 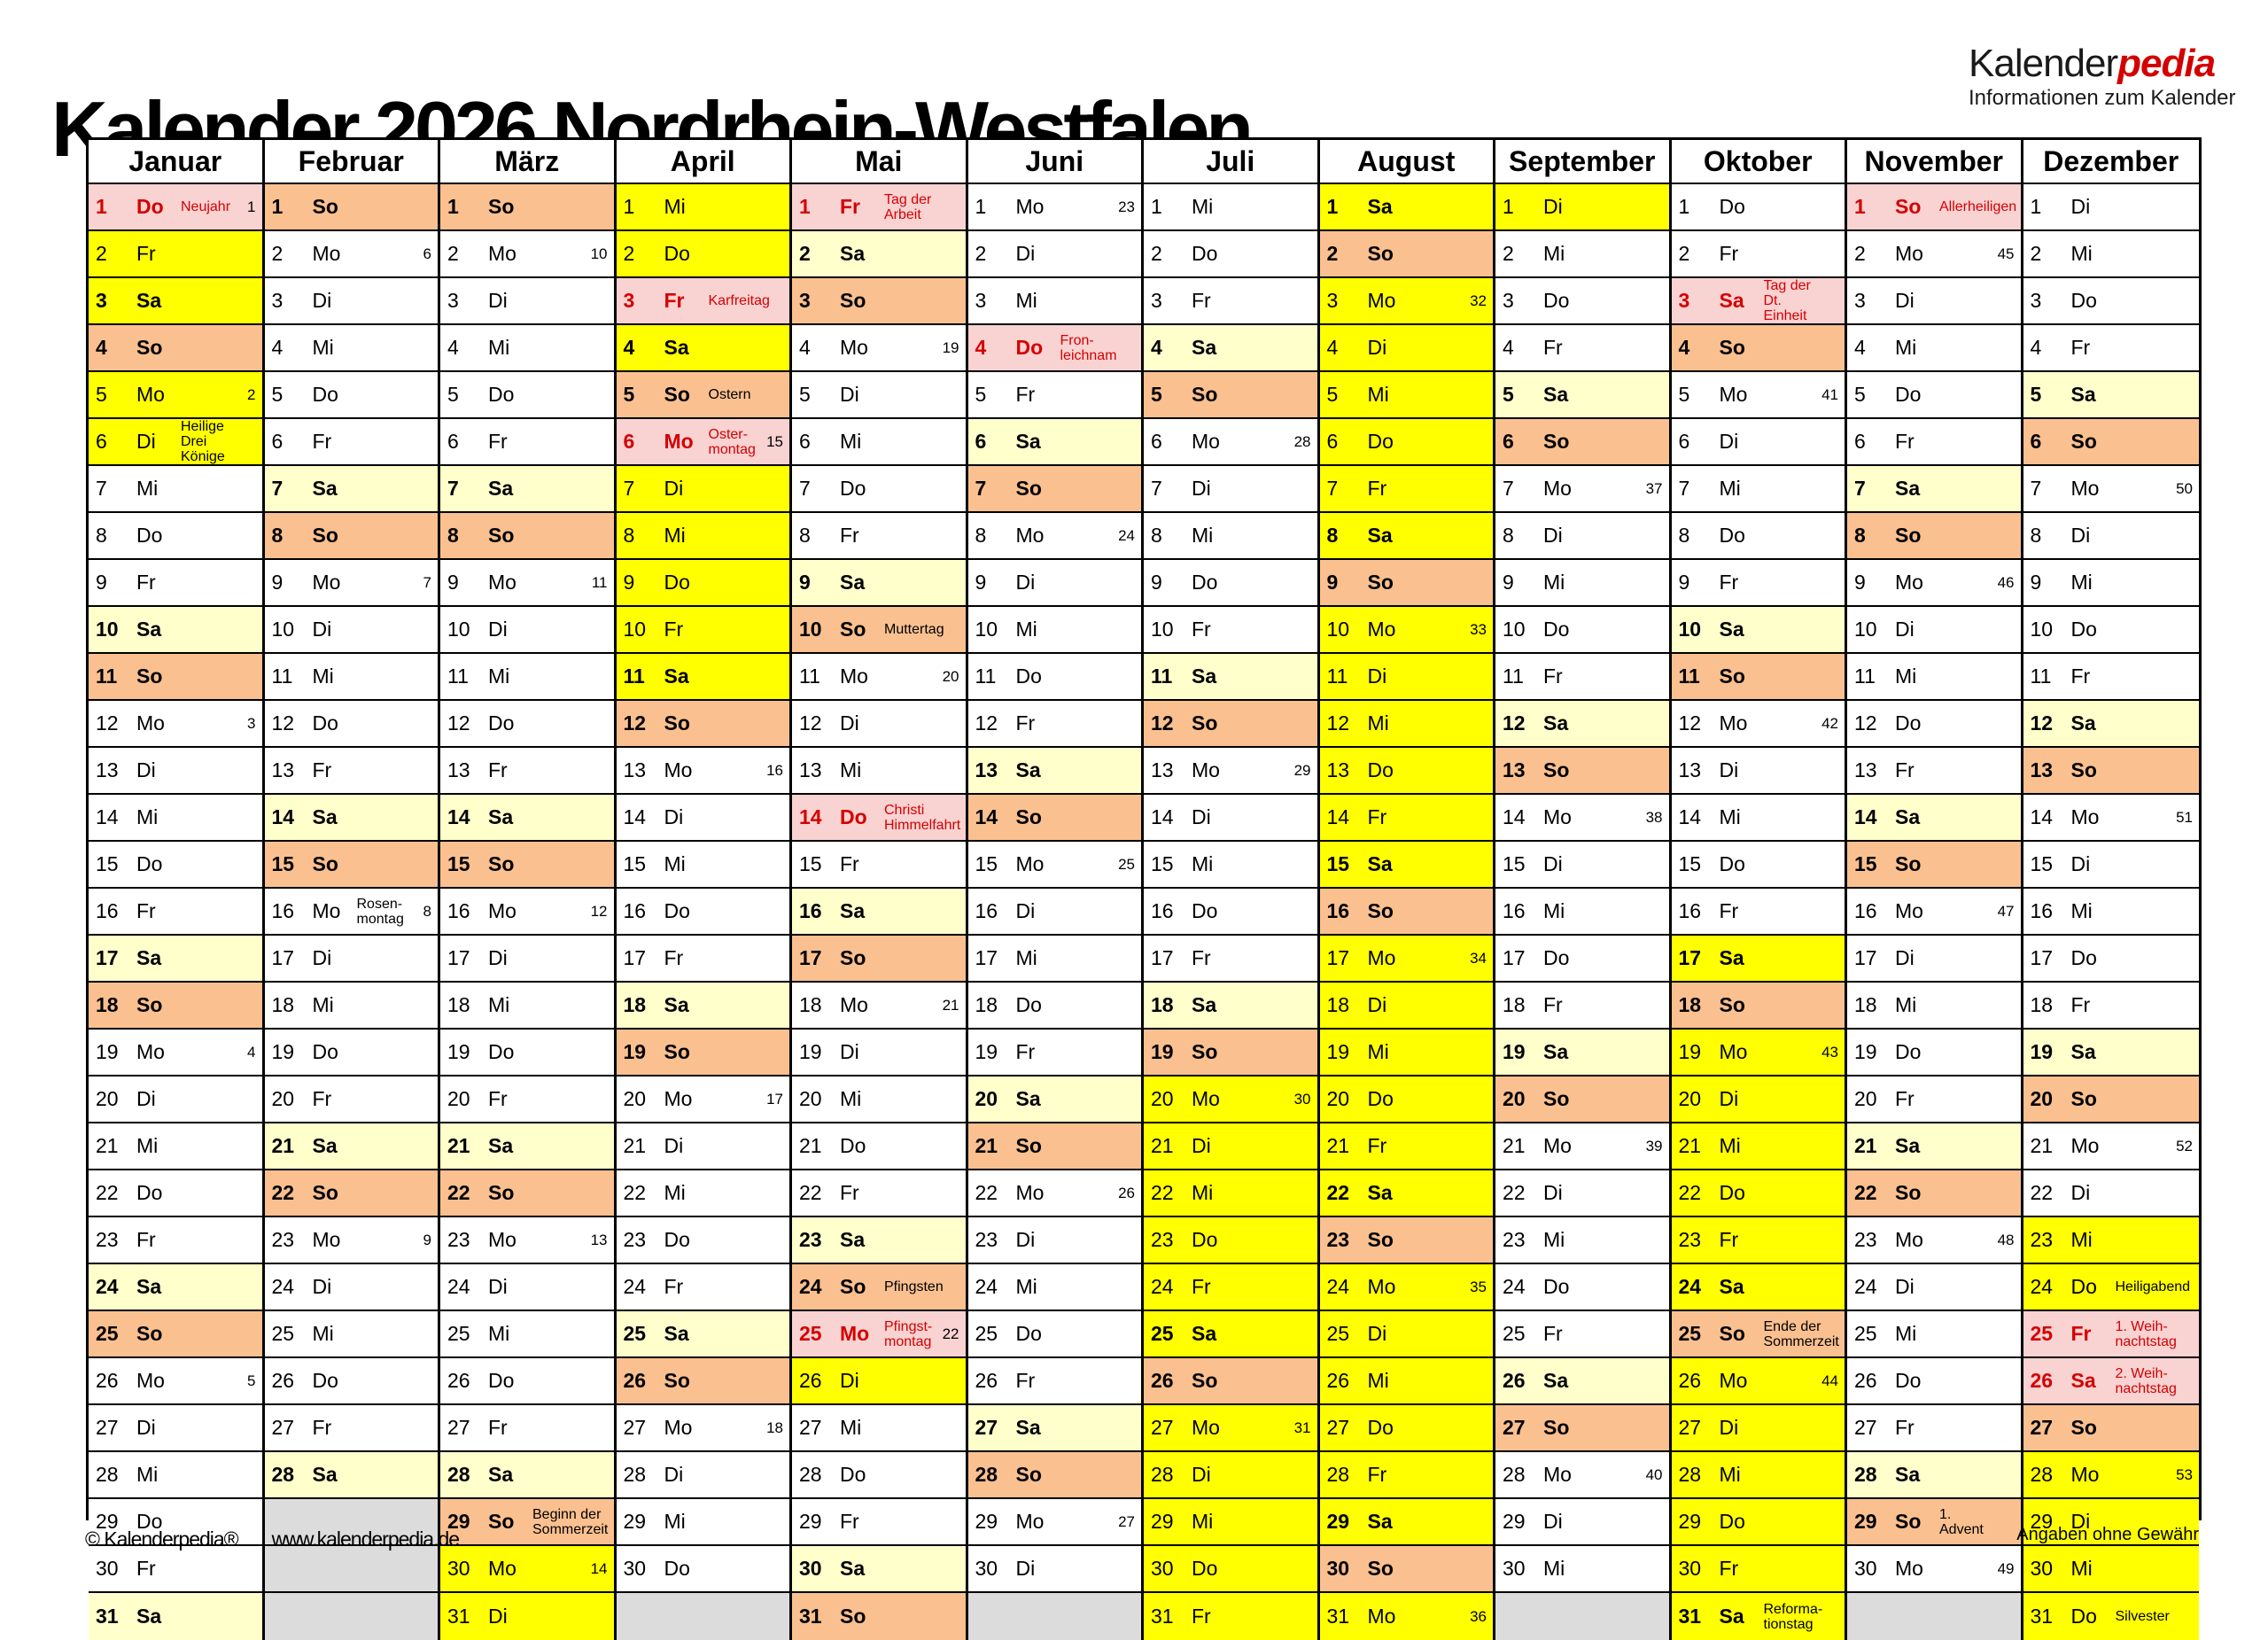 What do you see at coordinates (702, 771) in the screenshot?
I see `day-cell: 13 Mo 16` at bounding box center [702, 771].